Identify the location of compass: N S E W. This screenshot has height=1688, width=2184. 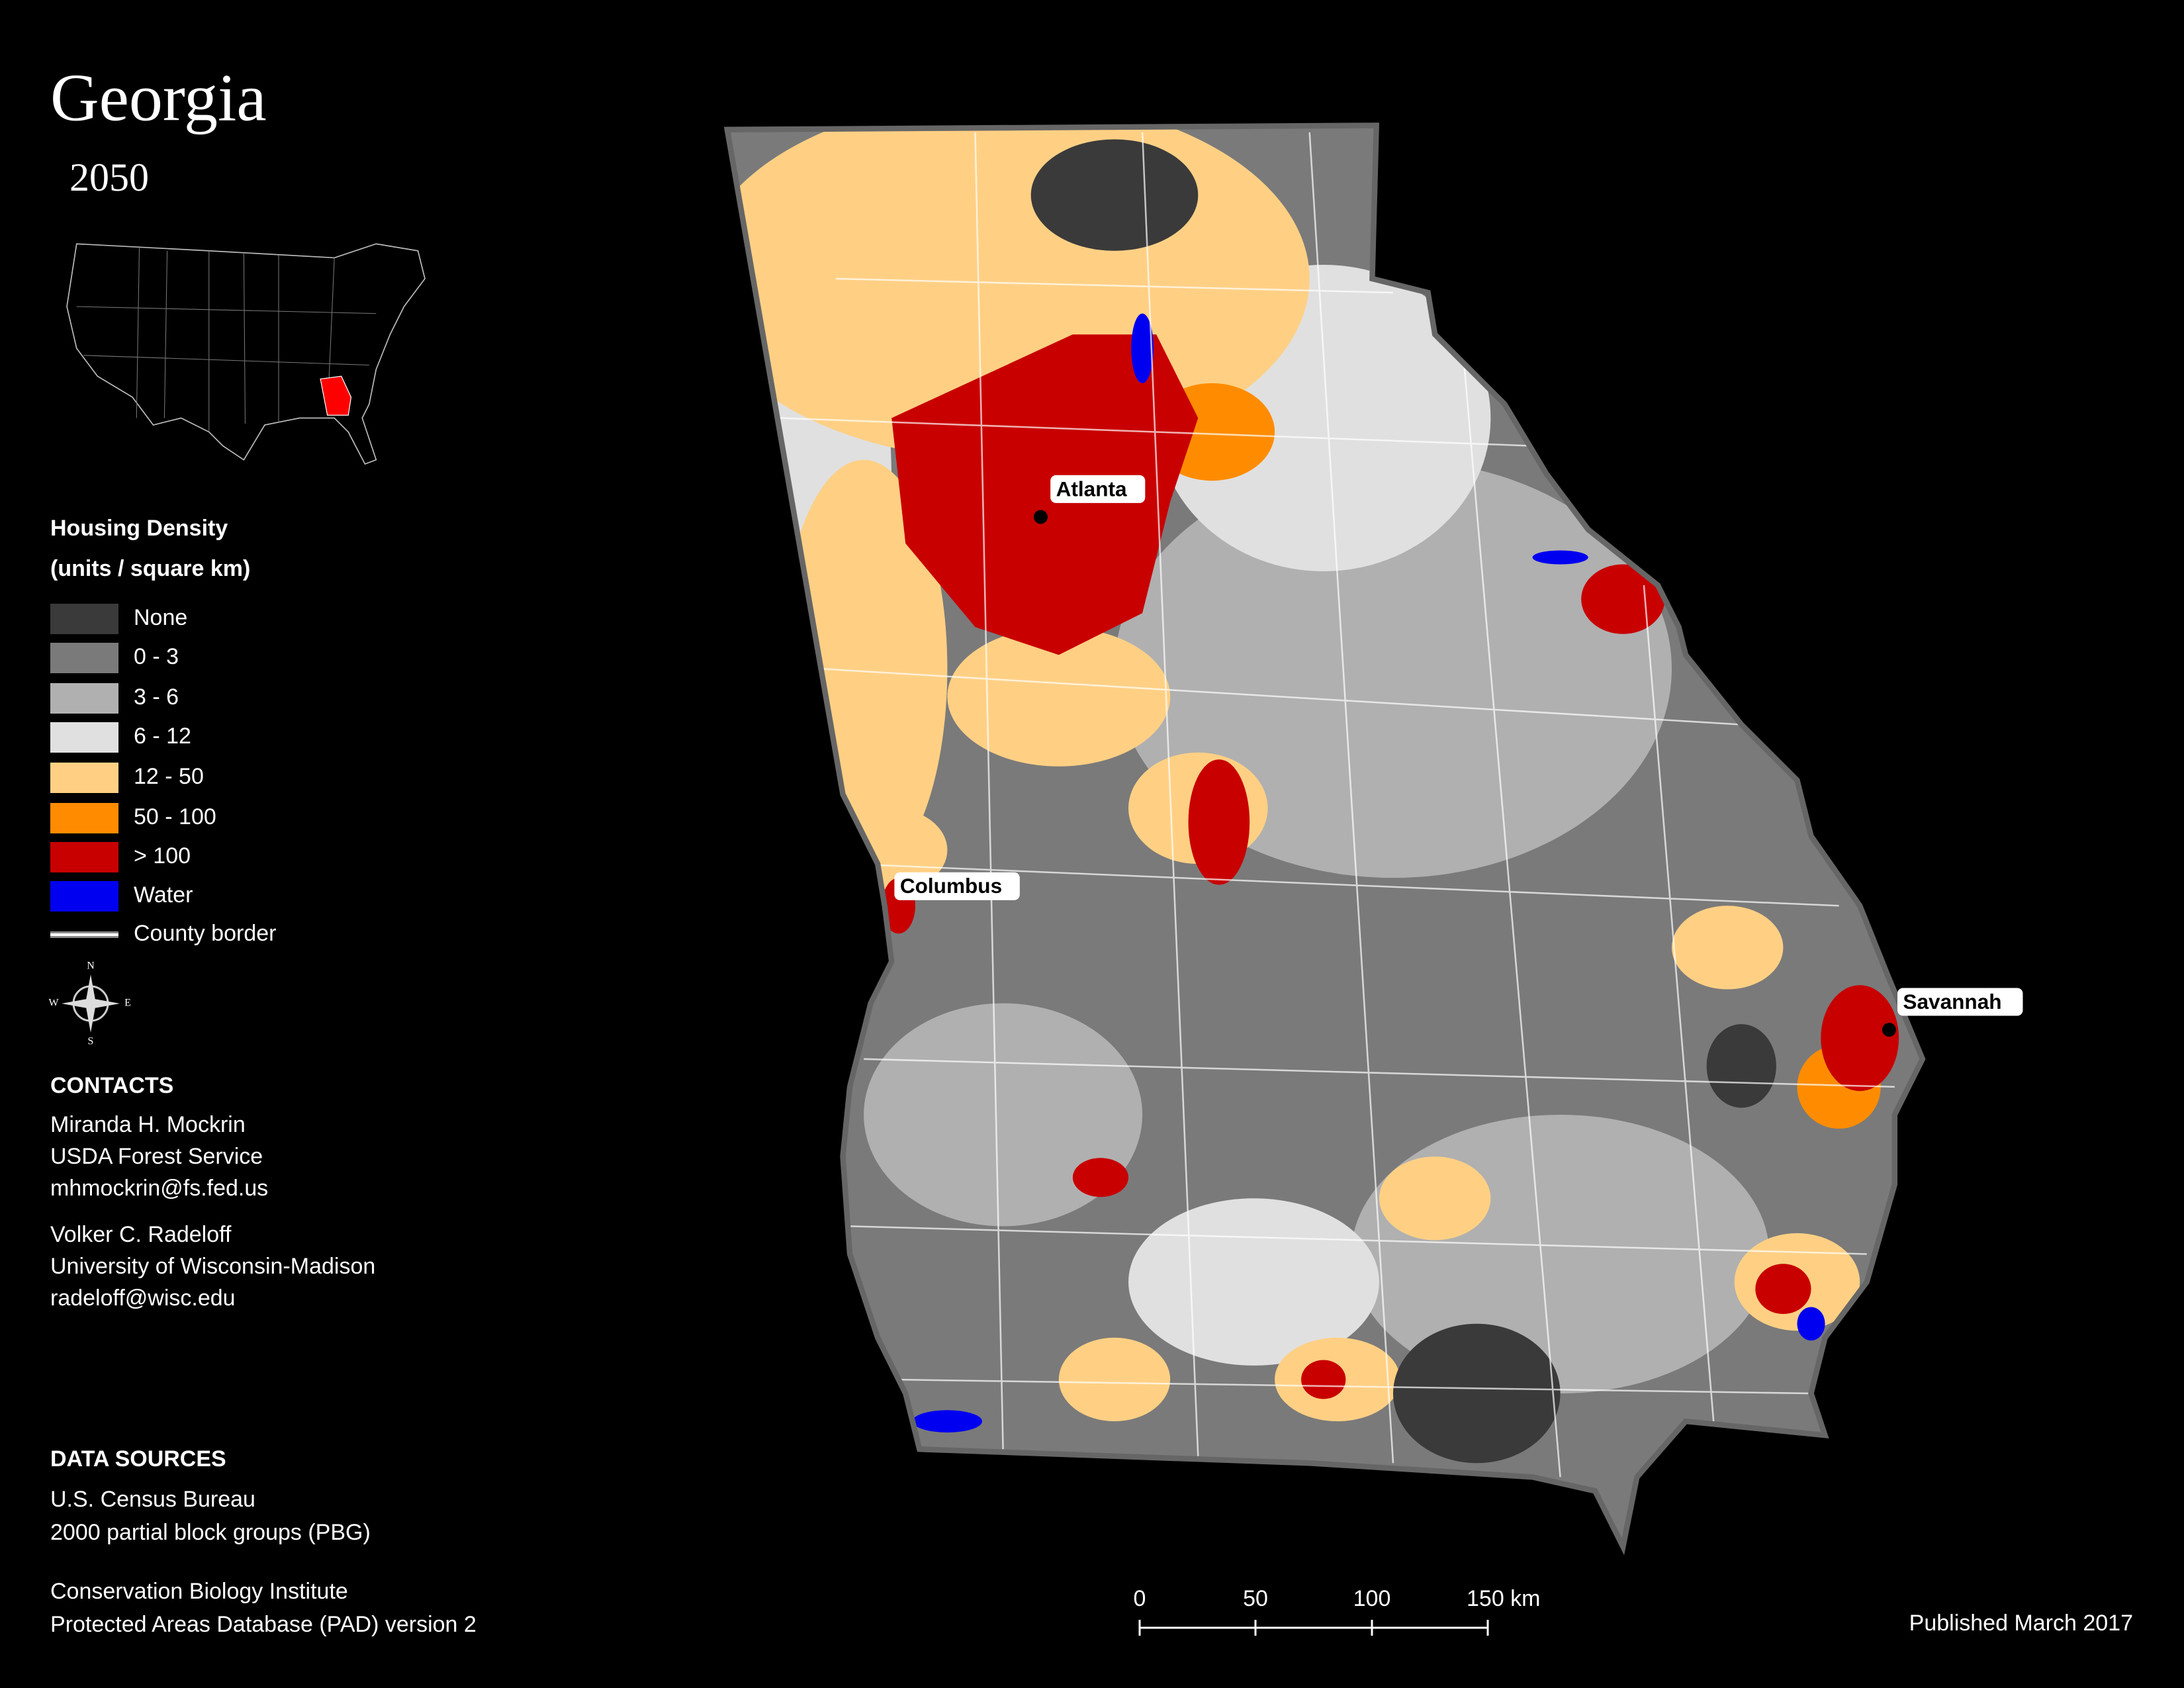
(89, 1004).